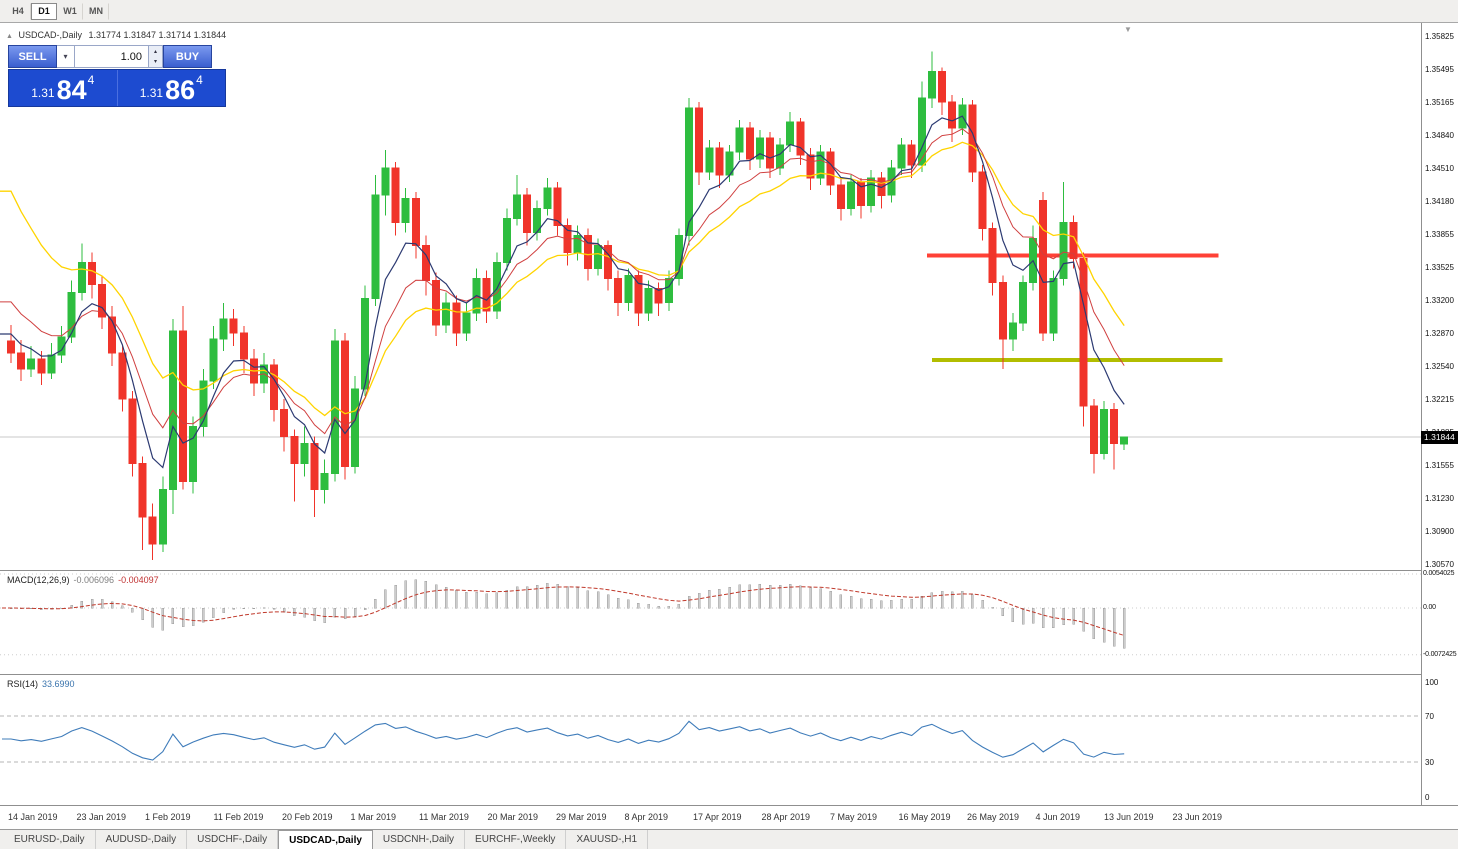  Describe the element at coordinates (1439, 366) in the screenshot. I see `price-scale-label: 1.32540` at that location.